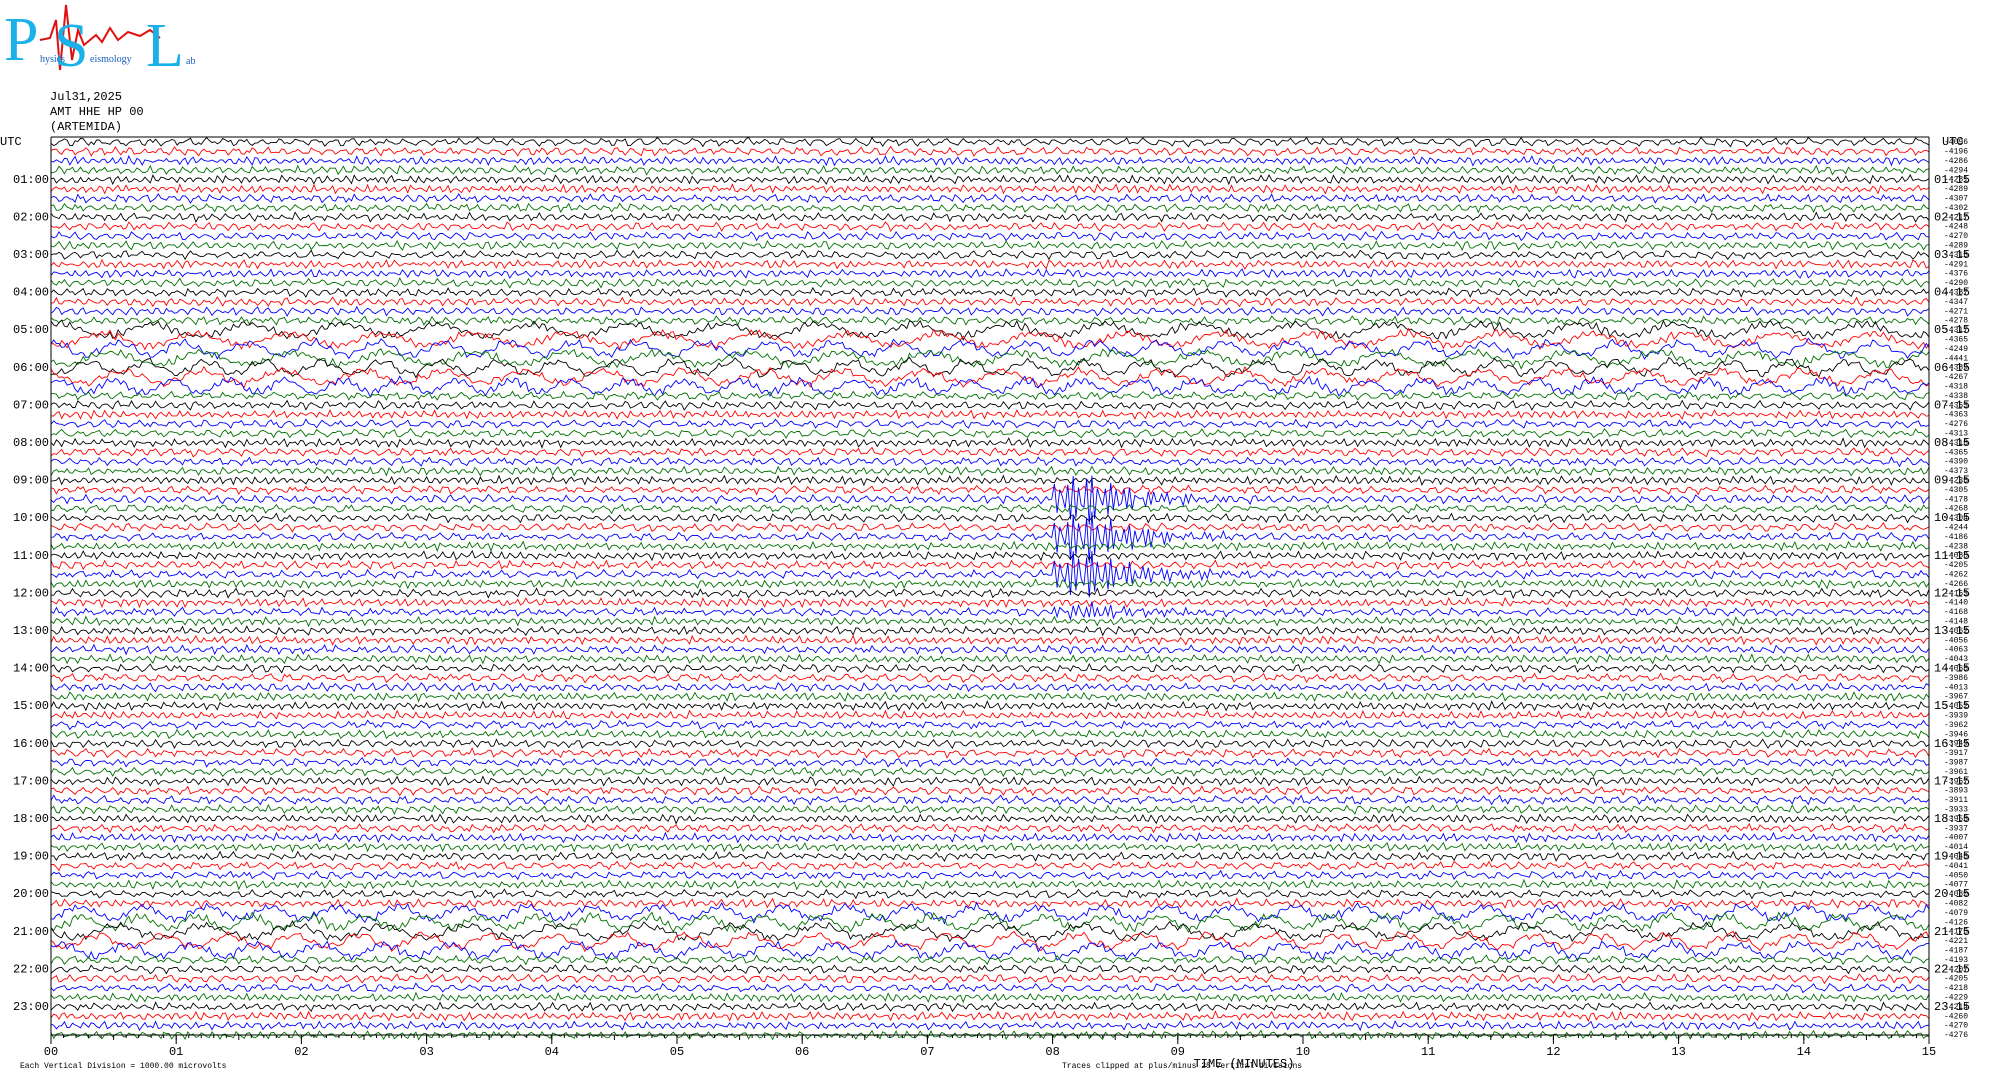 Image resolution: width=2010 pixels, height=1080 pixels. Describe the element at coordinates (1956, 208) in the screenshot. I see `trace-offset: -4302` at that location.